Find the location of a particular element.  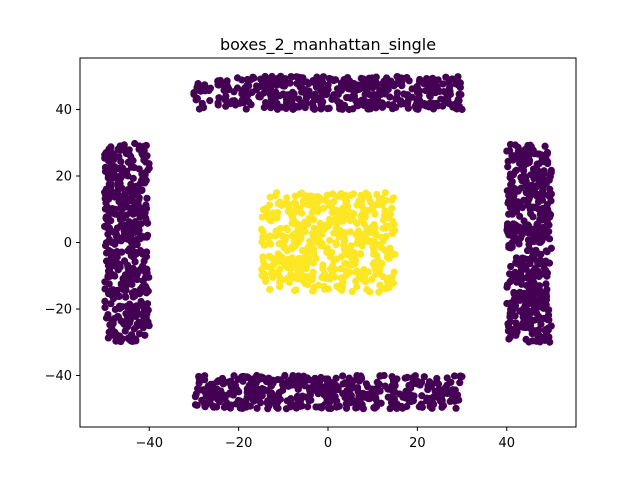

y-tick-label: −40 is located at coordinates (58, 376).